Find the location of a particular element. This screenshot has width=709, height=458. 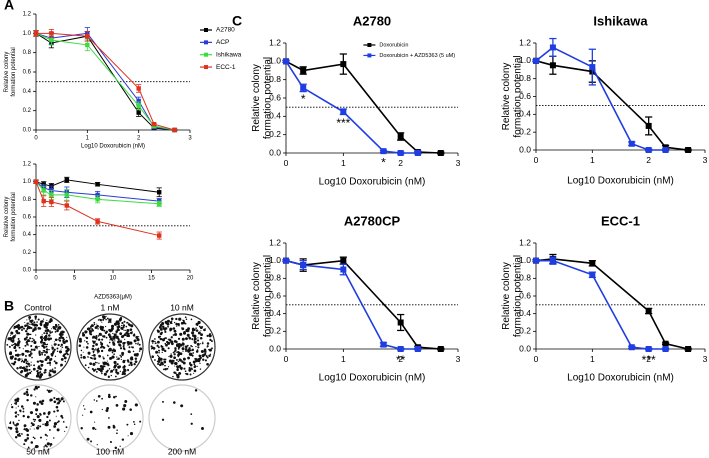

x-tick-label: 1 is located at coordinates (592, 359).